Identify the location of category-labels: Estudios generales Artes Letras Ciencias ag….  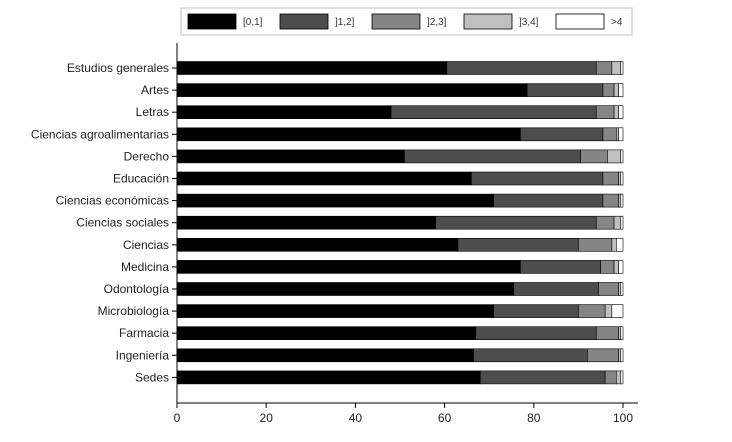
(104, 222).